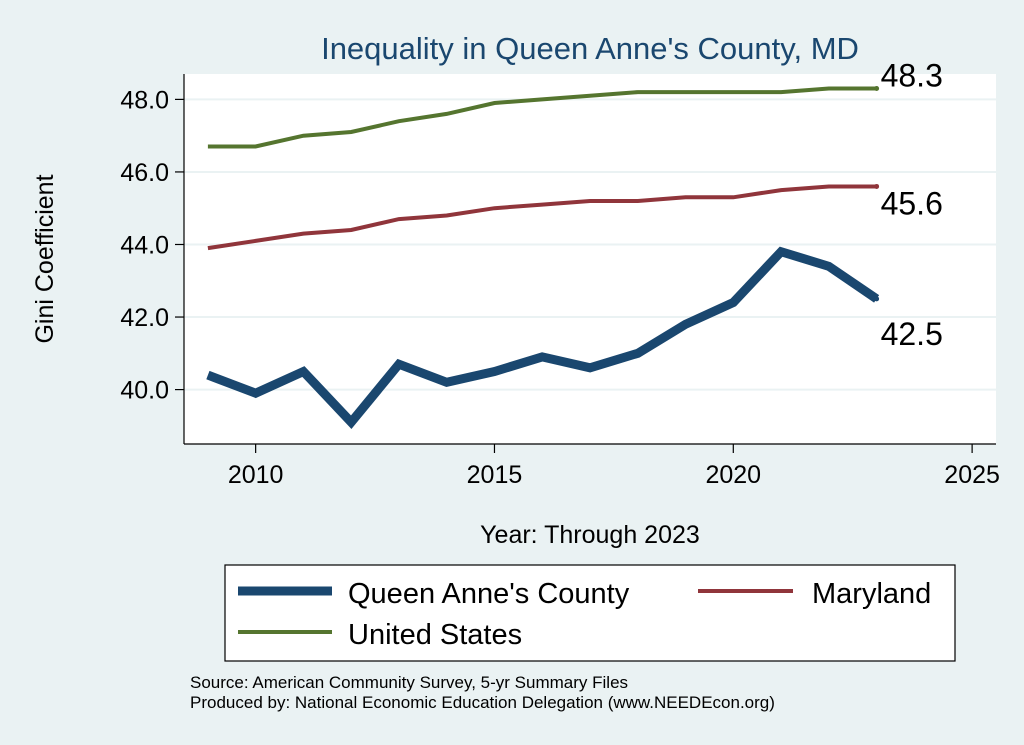 The width and height of the screenshot is (1024, 745). I want to click on chart-title: Inequality in Queen Anne's County, MD, so click(590, 48).